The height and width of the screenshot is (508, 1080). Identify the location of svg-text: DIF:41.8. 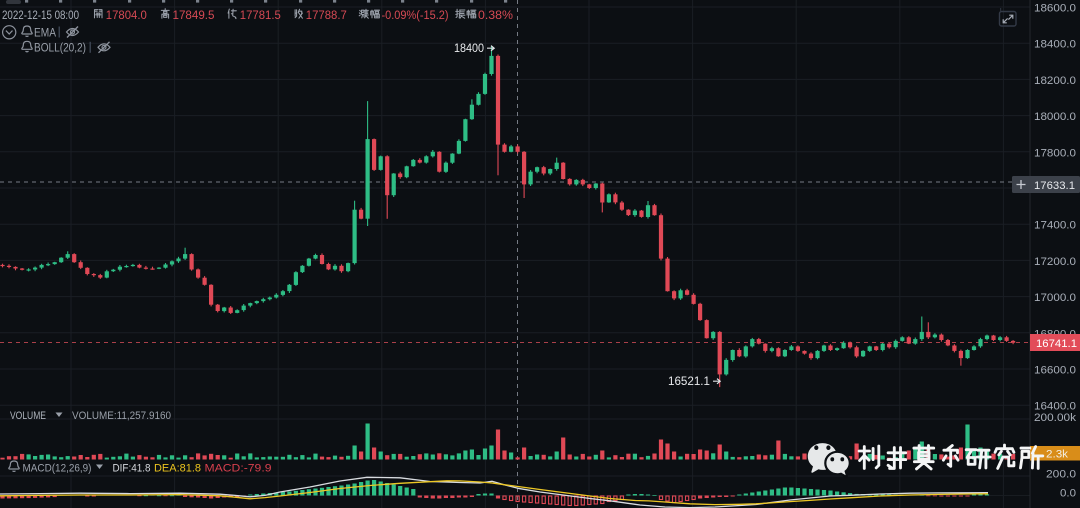
(132, 469).